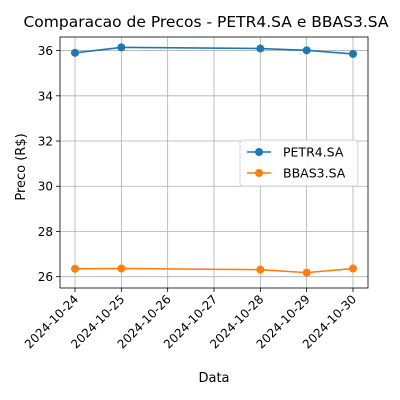 The image size is (400, 400). Describe the element at coordinates (45, 96) in the screenshot. I see `y-tick-label: 34` at that location.